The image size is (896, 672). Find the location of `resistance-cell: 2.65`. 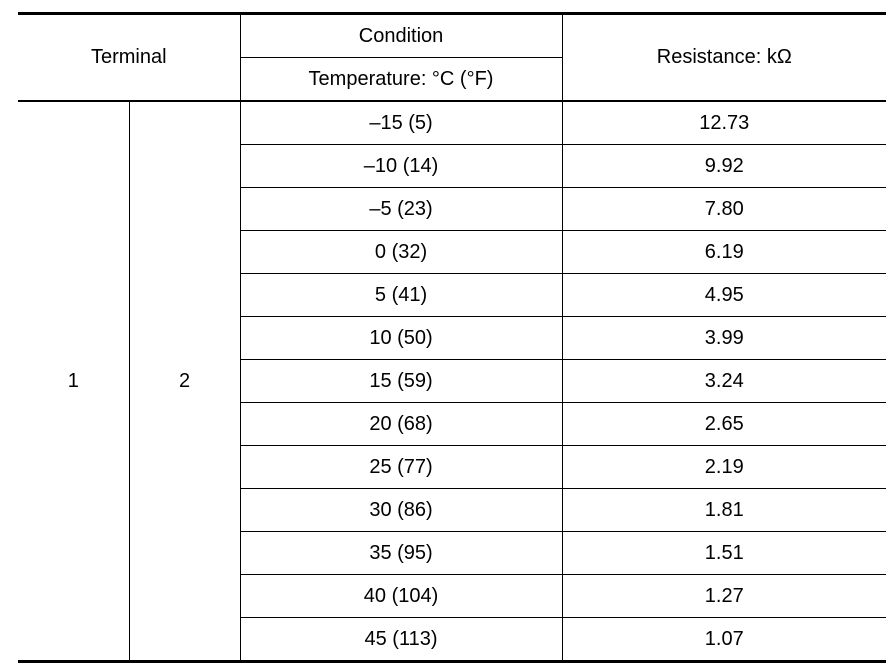

resistance-cell: 2.65 is located at coordinates (724, 424).